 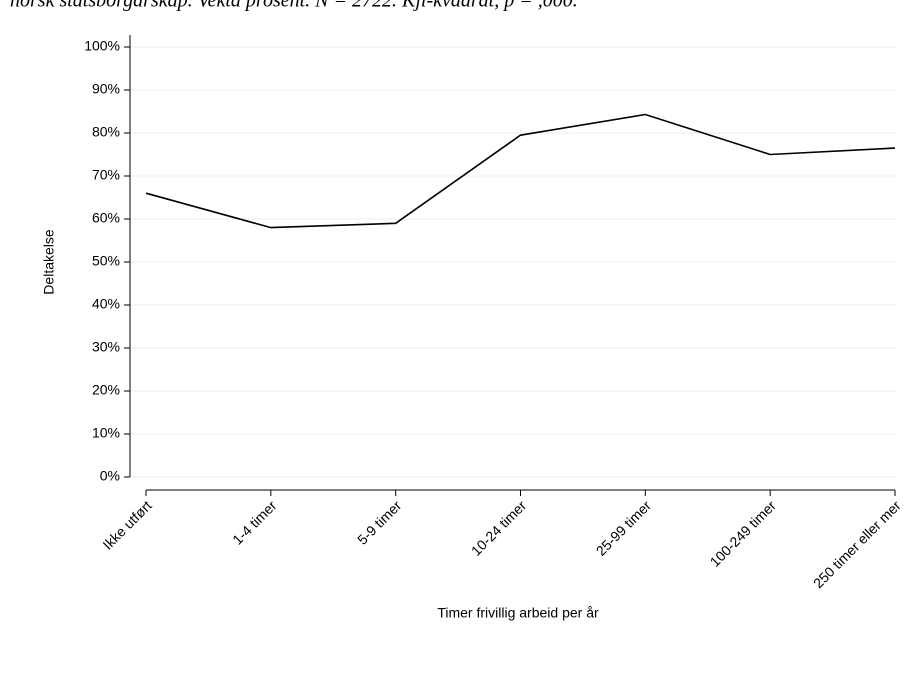 What do you see at coordinates (499, 528) in the screenshot?
I see `x-tick-label: 10-24 timer` at bounding box center [499, 528].